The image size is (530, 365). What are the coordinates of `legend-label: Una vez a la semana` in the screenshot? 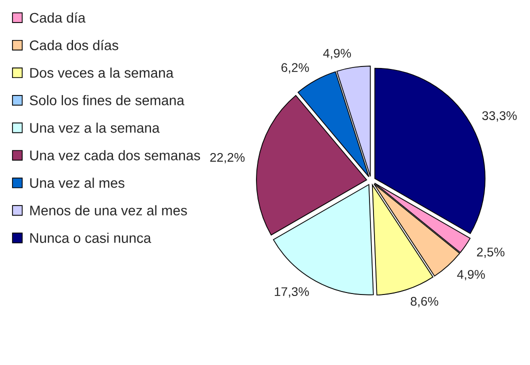 It's located at (95, 127).